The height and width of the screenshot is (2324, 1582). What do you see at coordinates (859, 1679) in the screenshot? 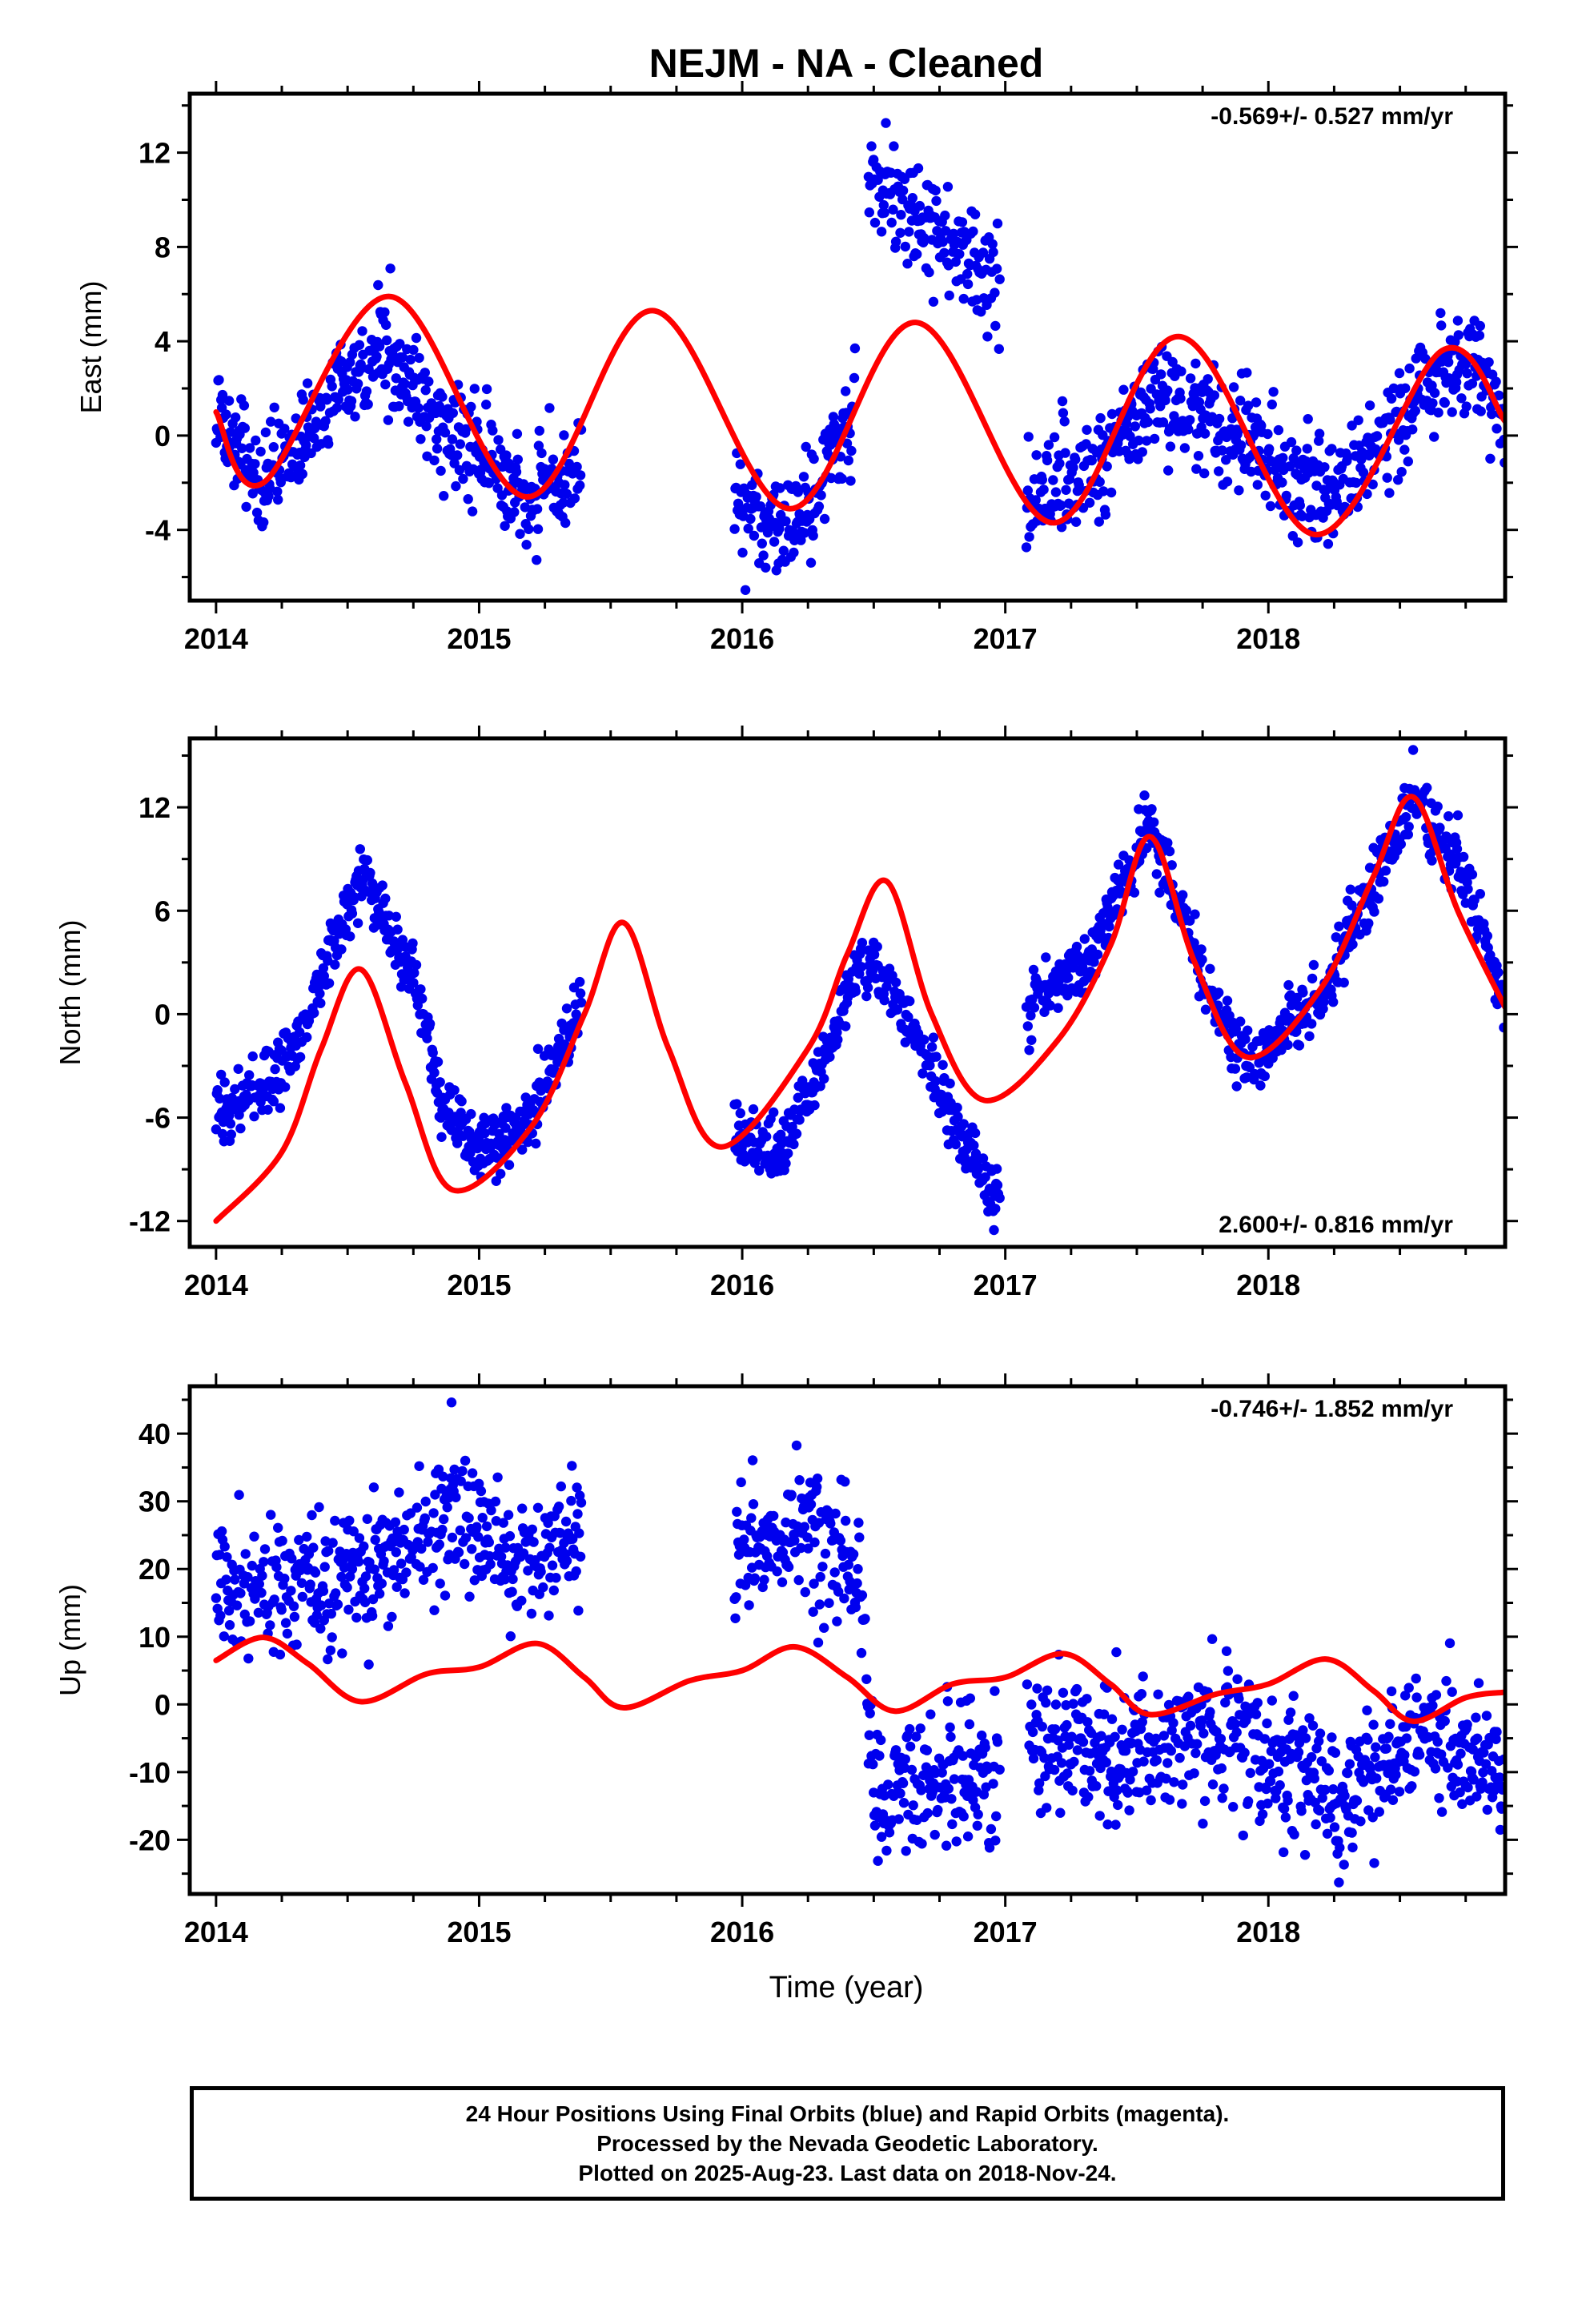
I see `up-fit-curve` at bounding box center [859, 1679].